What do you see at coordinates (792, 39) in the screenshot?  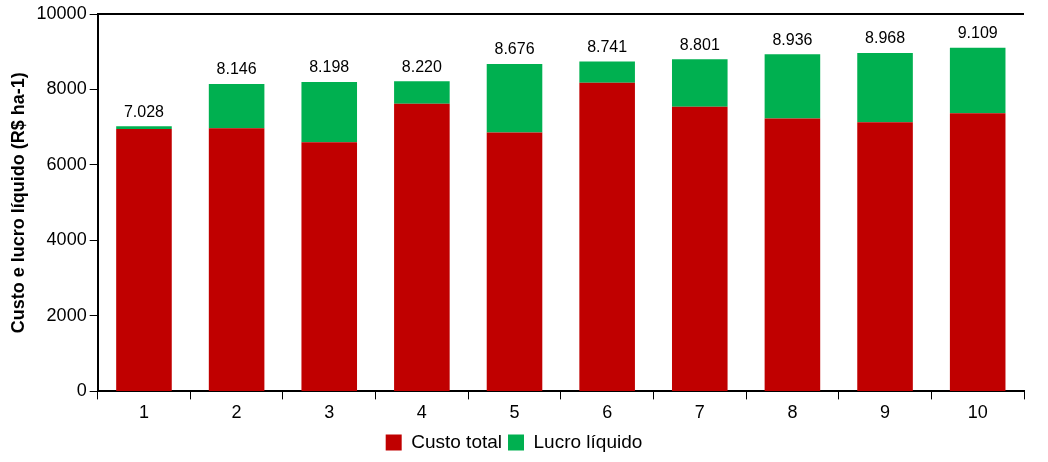 I see `total-label: 8.936` at bounding box center [792, 39].